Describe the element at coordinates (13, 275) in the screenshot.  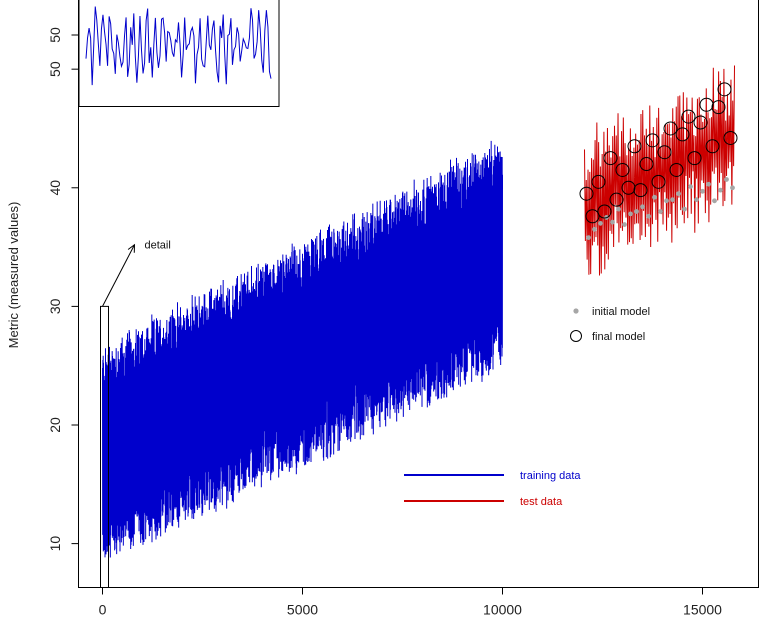
I see `y-axis-label: Metric (measured values)` at that location.